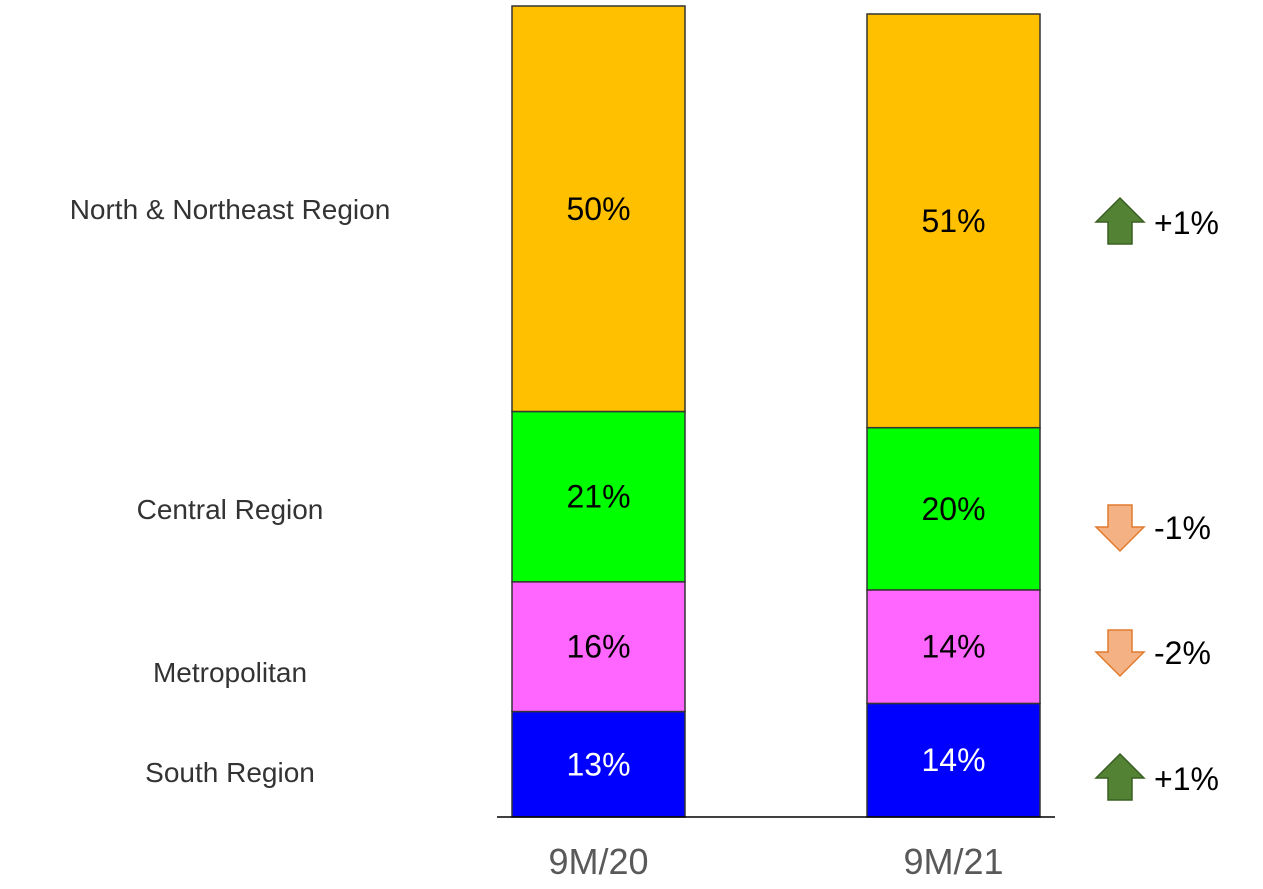 The image size is (1263, 889). Describe the element at coordinates (775, 861) in the screenshot. I see `category-labels: 9M/20 9M/21` at that location.